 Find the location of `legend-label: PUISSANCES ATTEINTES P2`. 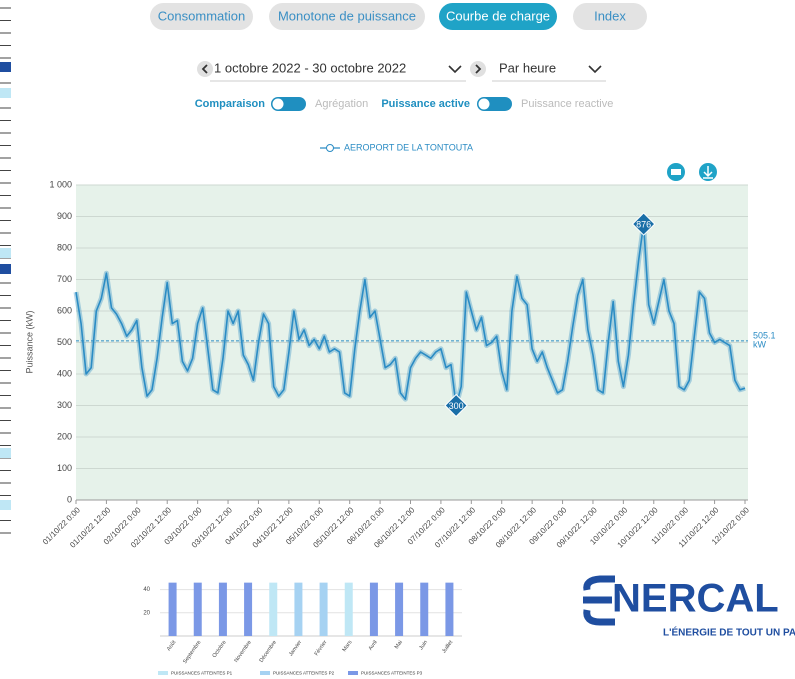

legend-label: PUISSANCES ATTEINTES P2 is located at coordinates (304, 673).